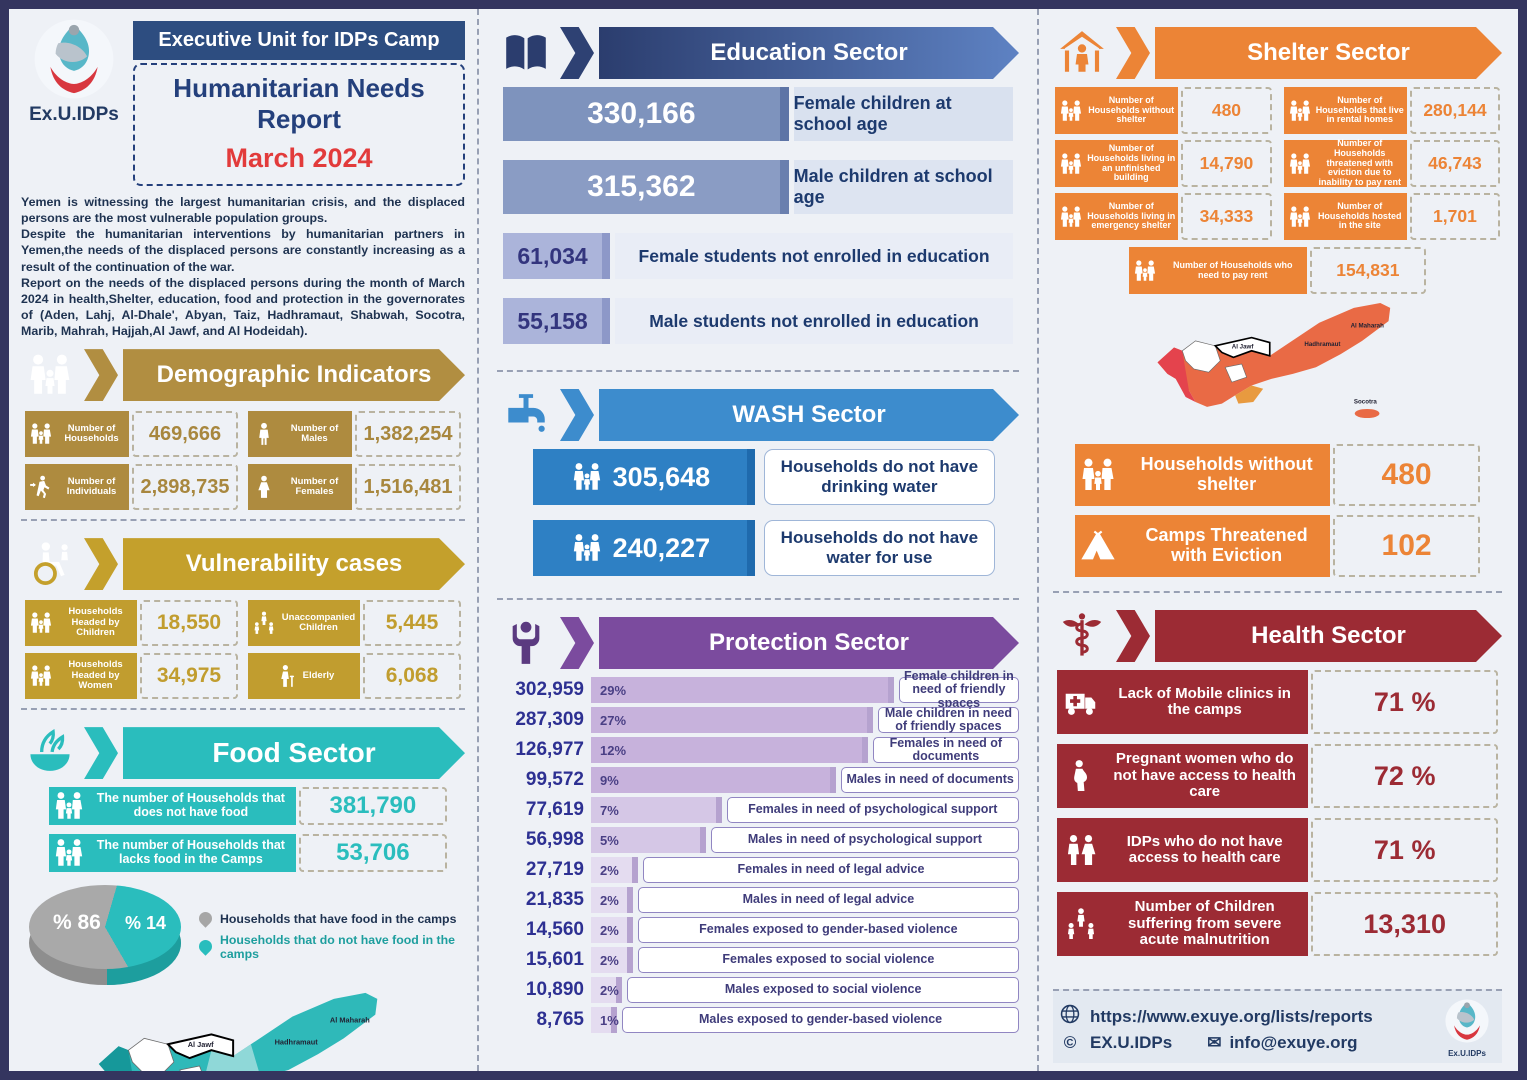 Image resolution: width=1527 pixels, height=1080 pixels. I want to click on stat-value: 72 %, so click(1404, 776).